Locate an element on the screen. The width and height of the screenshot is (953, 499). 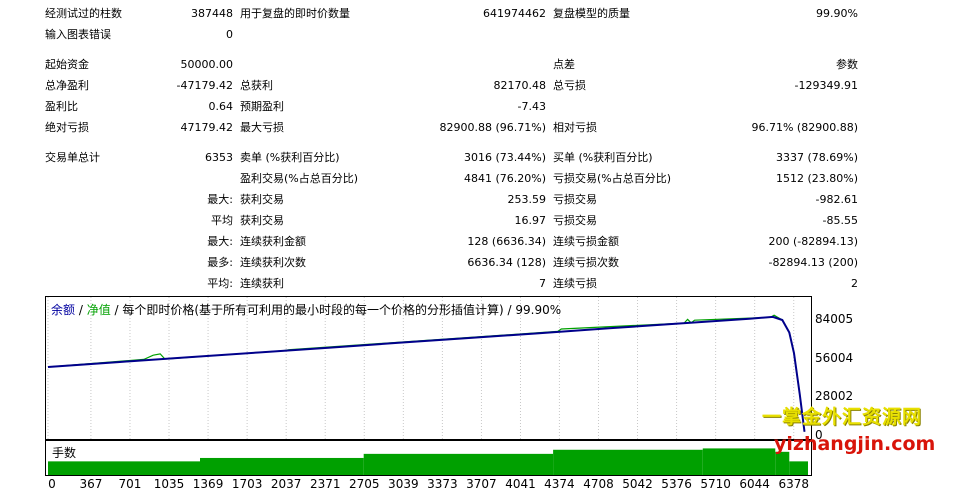
x-tick-label: 3707 is located at coordinates (481, 484).